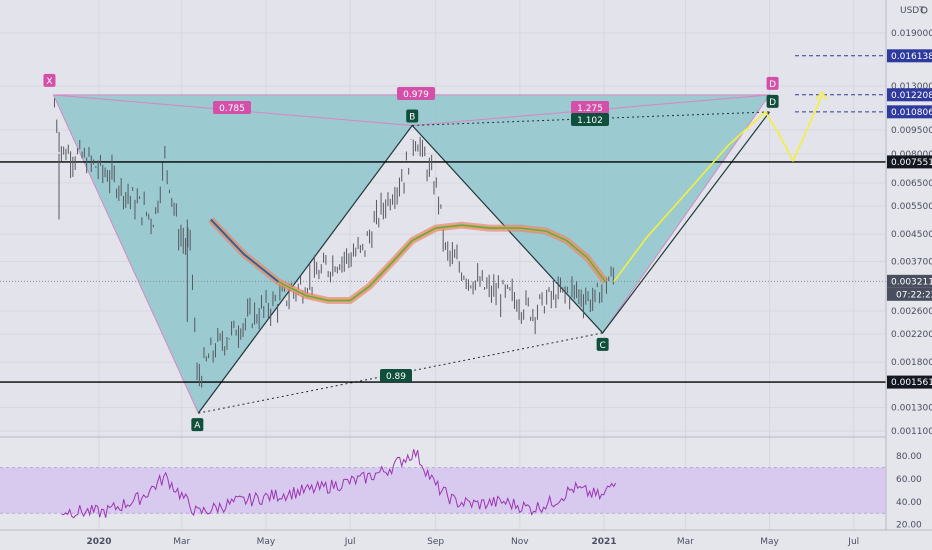 The width and height of the screenshot is (932, 550). I want to click on point-label-d: D, so click(772, 103).